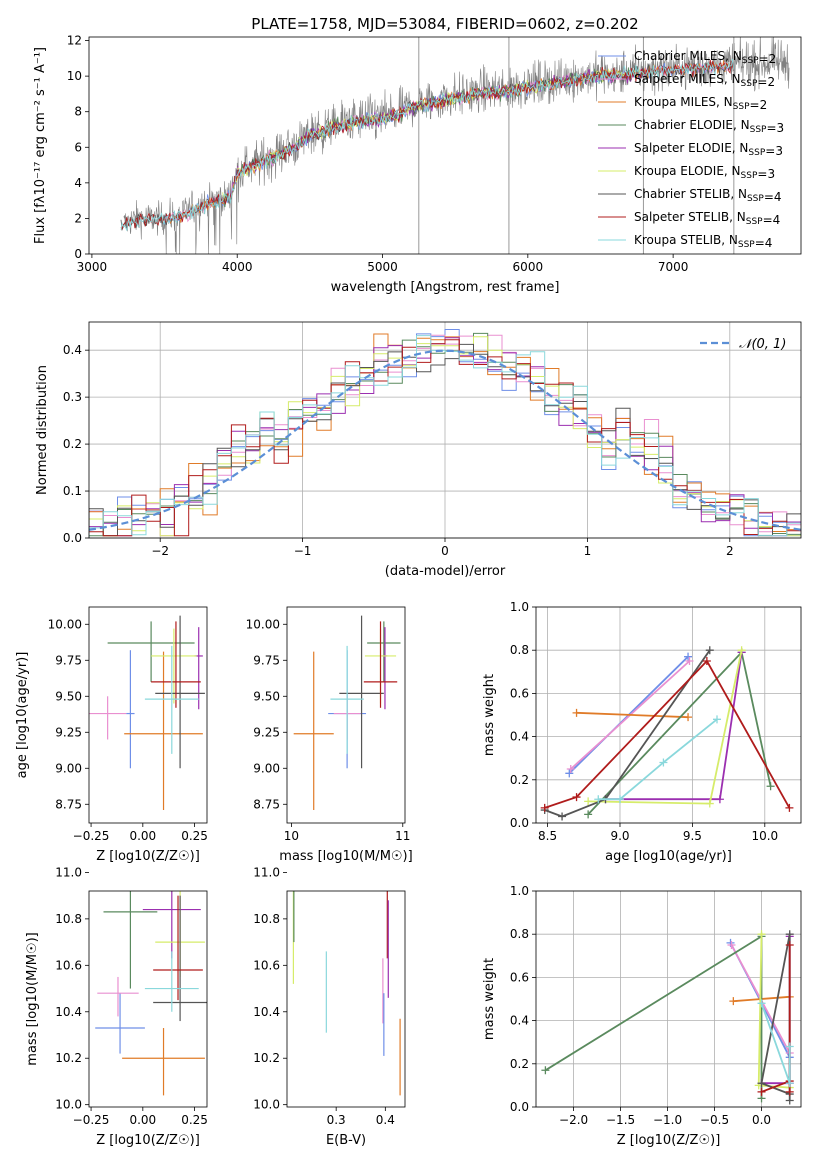 The width and height of the screenshot is (819, 1170). I want to click on x-tick-label: 0, so click(445, 551).